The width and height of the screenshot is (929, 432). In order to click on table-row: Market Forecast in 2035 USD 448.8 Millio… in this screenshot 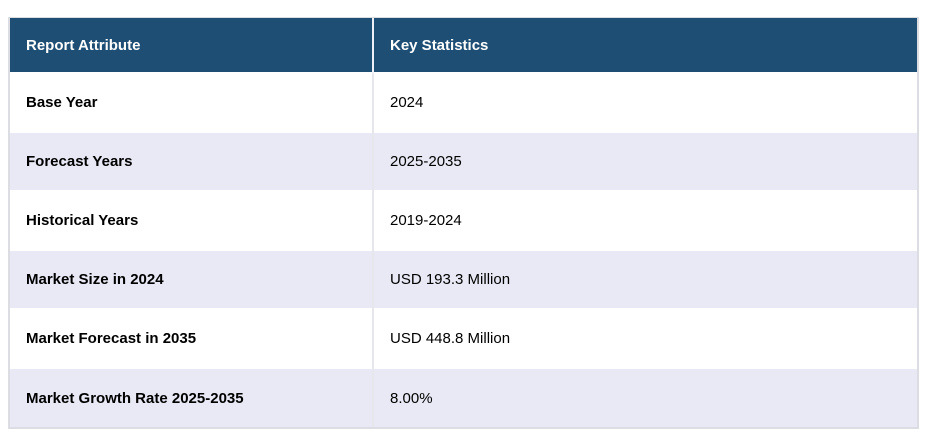, I will do `click(463, 338)`.